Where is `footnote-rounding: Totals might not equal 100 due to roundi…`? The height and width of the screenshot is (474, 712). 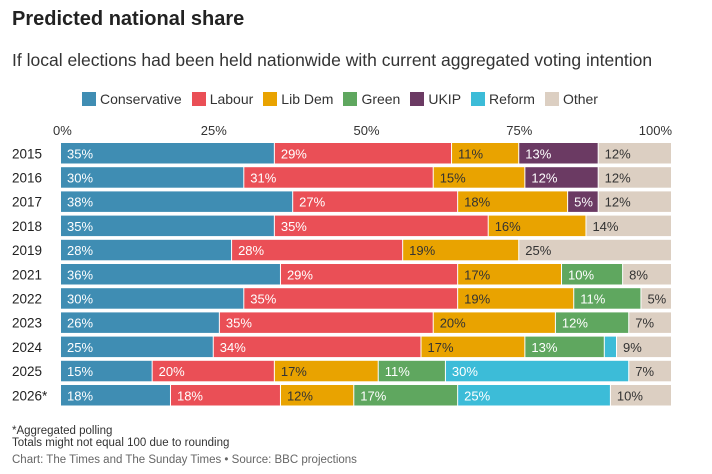
footnote-rounding: Totals might not equal 100 due to roundi… is located at coordinates (121, 443).